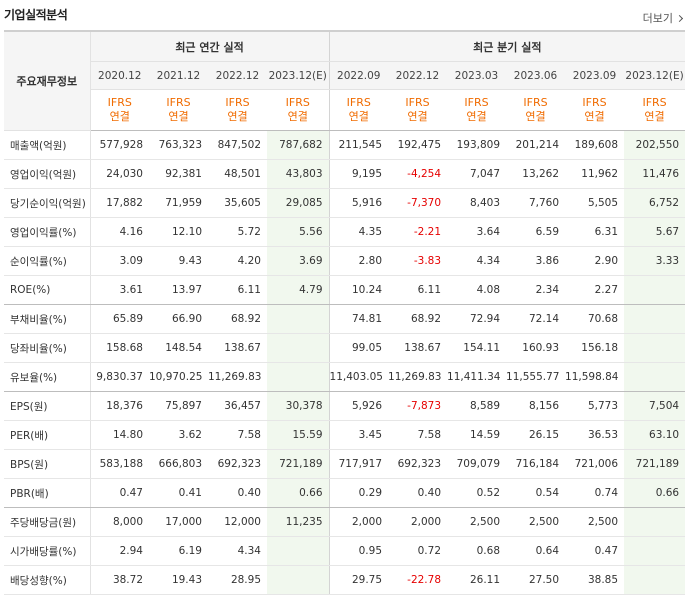  What do you see at coordinates (477, 319) in the screenshot?
I see `table-cell: 72.94` at bounding box center [477, 319].